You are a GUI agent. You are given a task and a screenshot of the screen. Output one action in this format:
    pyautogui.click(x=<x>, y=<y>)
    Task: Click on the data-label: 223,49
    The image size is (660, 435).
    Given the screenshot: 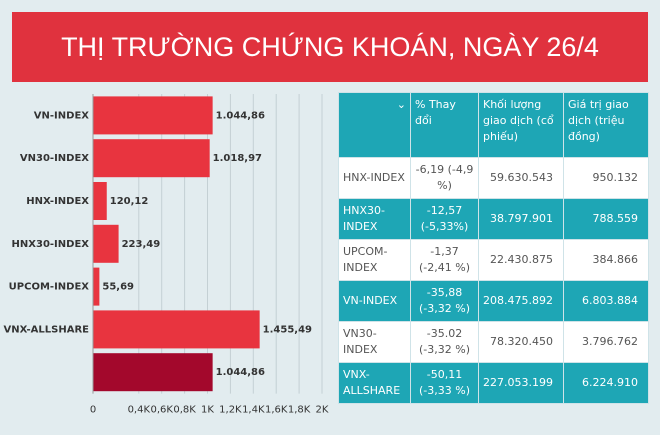 What is the action you would take?
    pyautogui.click(x=141, y=244)
    